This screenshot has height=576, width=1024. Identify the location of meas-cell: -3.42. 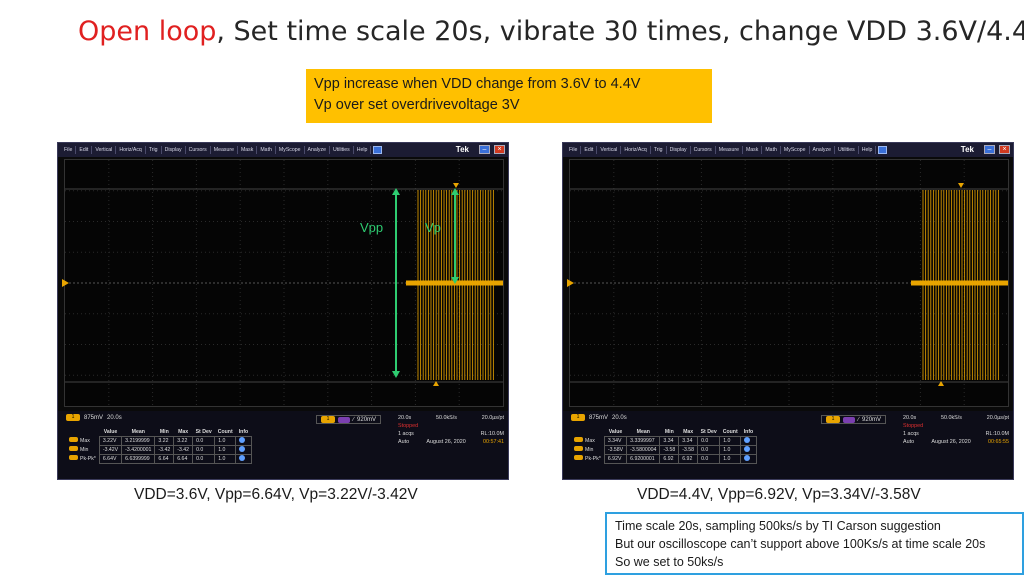
(164, 449).